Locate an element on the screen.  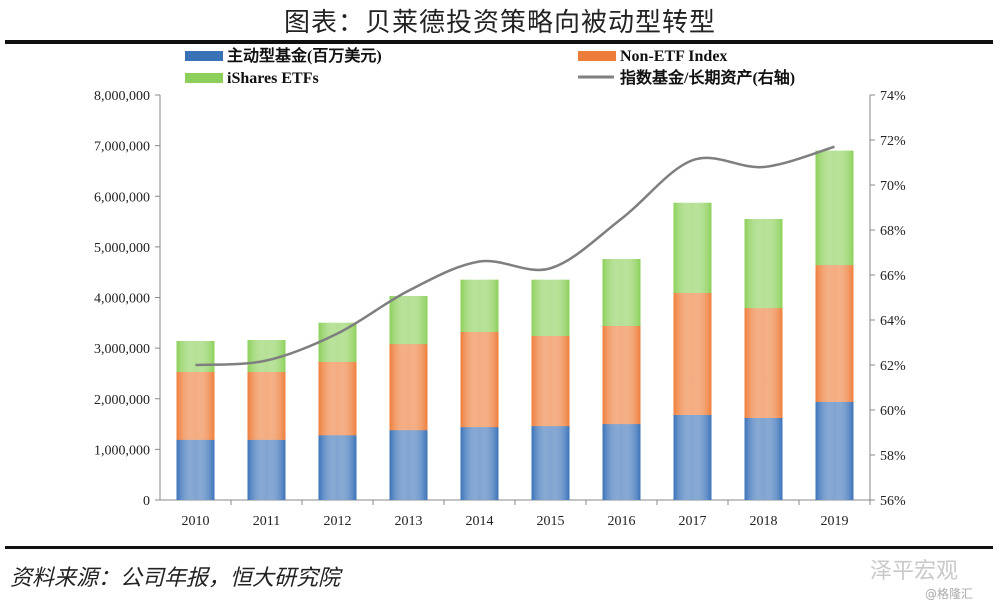
legend-label: 指数基金/长期资产(右轴) is located at coordinates (707, 77).